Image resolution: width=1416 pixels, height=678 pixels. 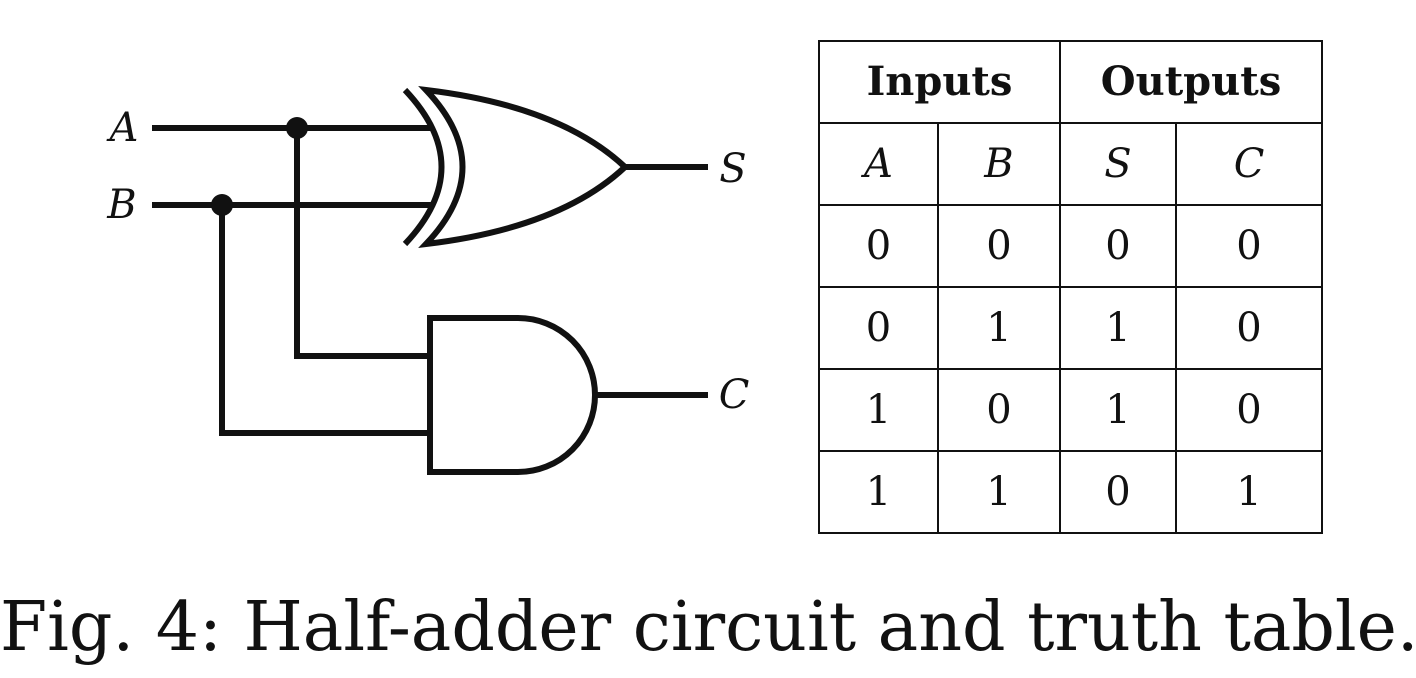 I want to click on table-row: 0 1 1 0, so click(x=1071, y=328).